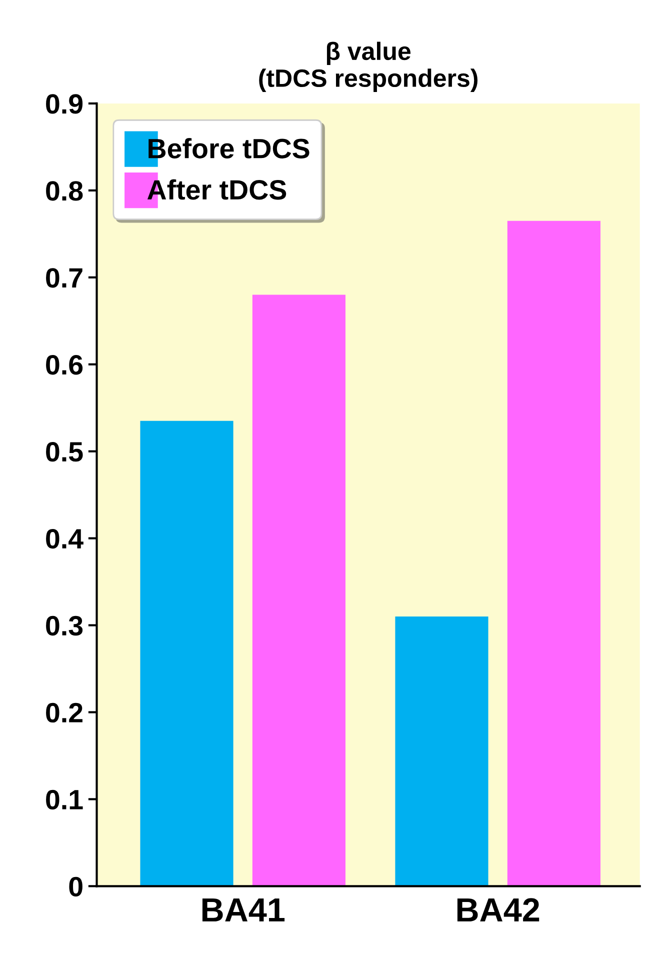 The height and width of the screenshot is (958, 645). Describe the element at coordinates (64, 452) in the screenshot. I see `y-tick-label: 0.5` at that location.